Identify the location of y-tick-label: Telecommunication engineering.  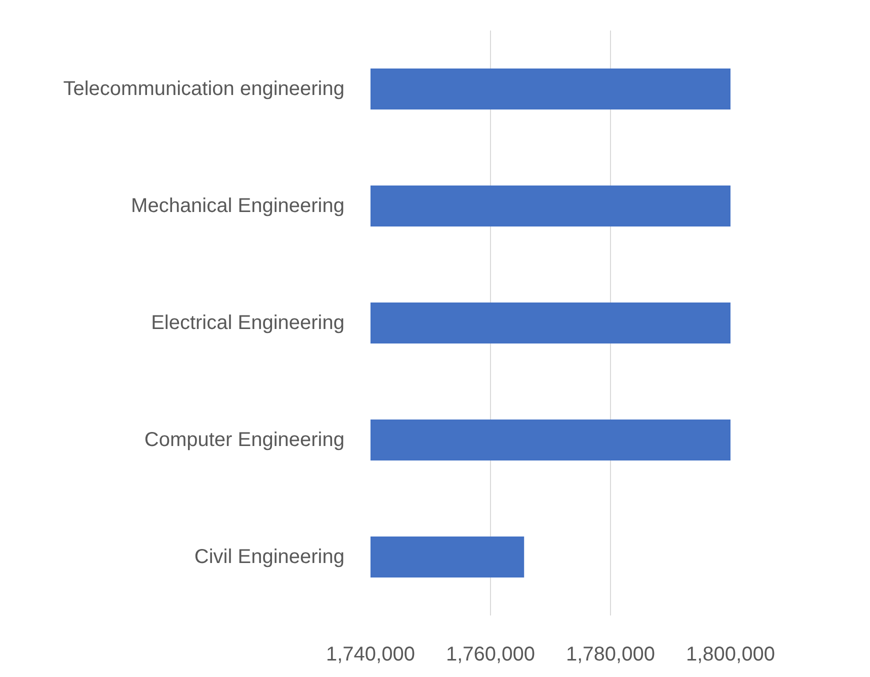
(203, 89).